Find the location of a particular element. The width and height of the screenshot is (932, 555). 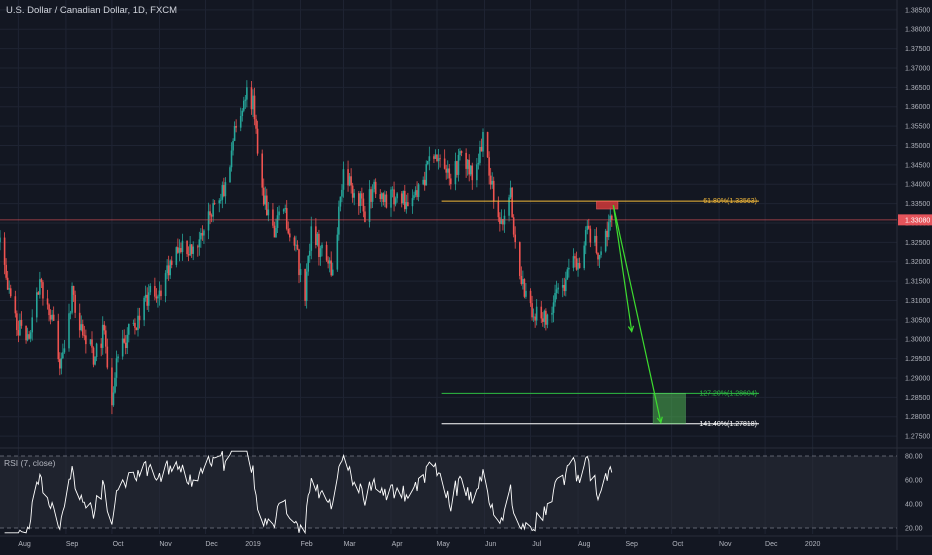

rsi-panel is located at coordinates (448, 492).